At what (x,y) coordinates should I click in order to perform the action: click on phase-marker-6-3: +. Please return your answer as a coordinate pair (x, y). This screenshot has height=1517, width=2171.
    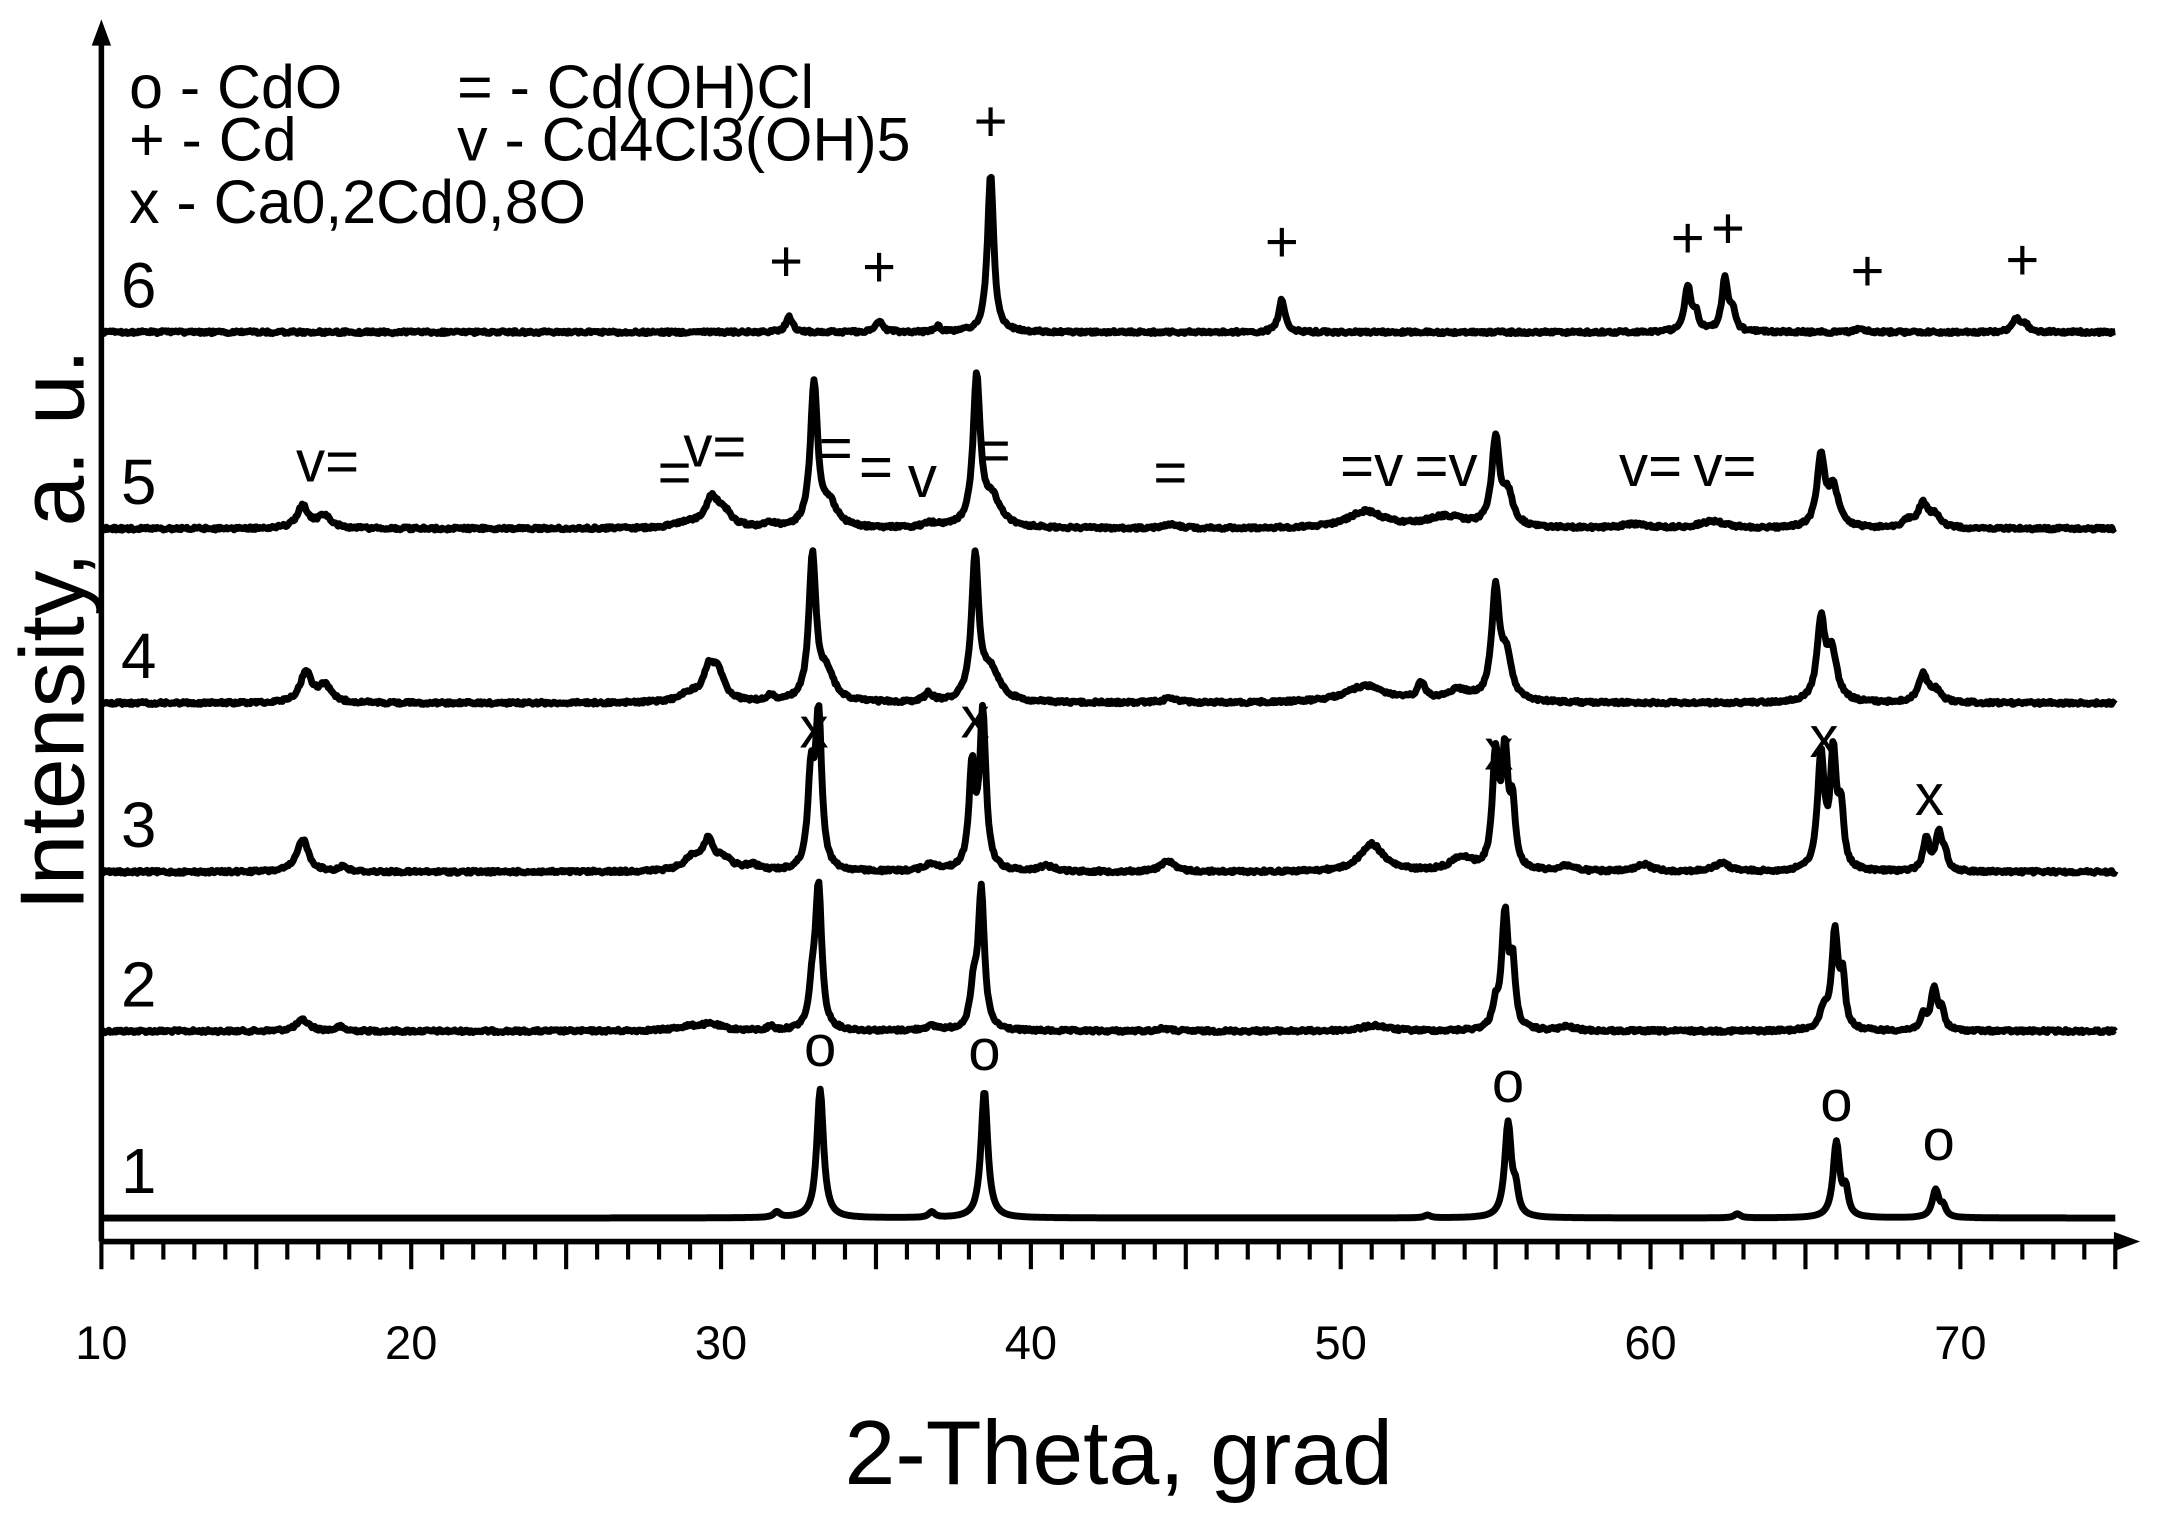
    Looking at the image, I should click on (1282, 242).